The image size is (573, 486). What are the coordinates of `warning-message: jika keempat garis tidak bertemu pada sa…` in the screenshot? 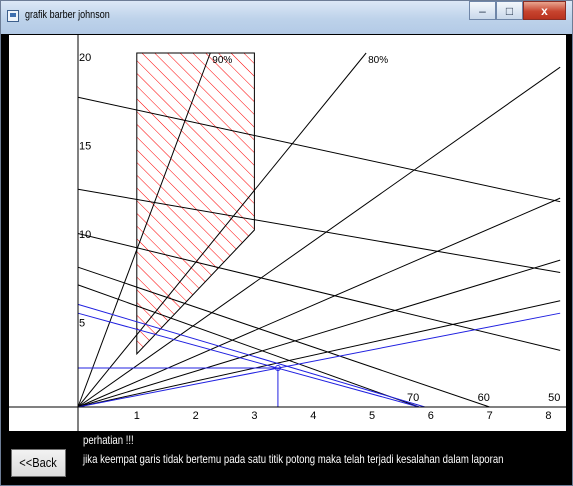 It's located at (293, 459).